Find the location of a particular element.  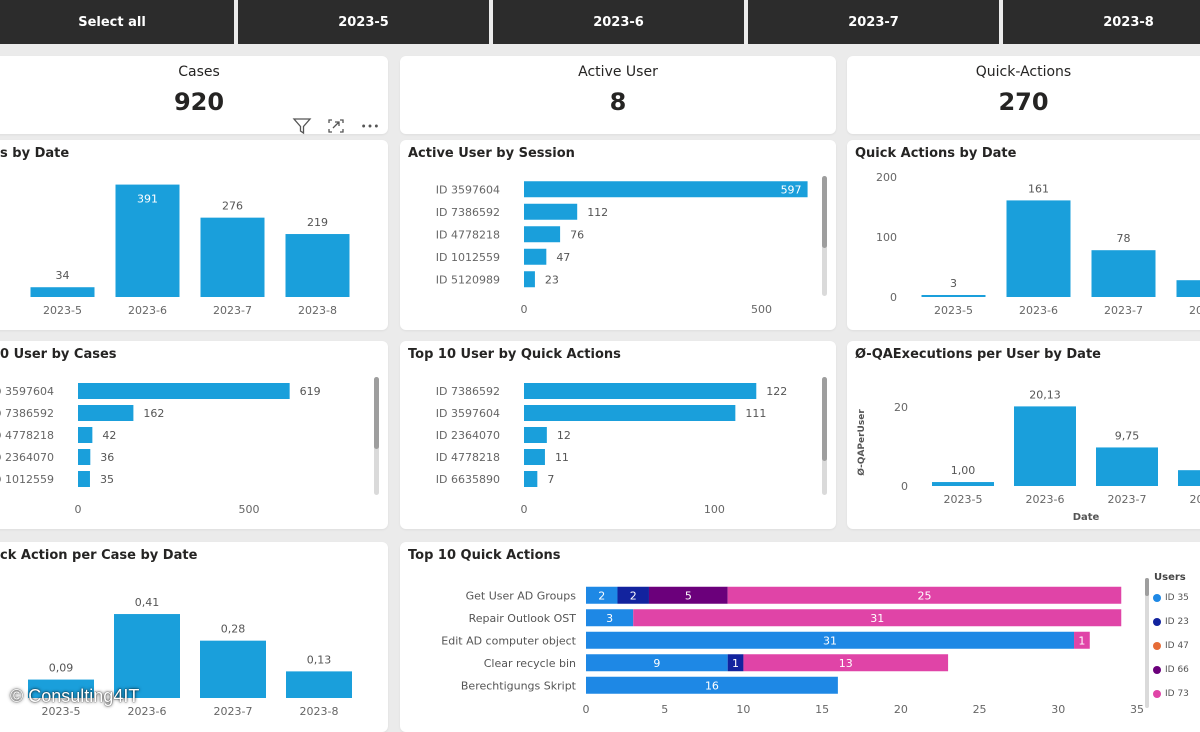

kpi-value: 8 is located at coordinates (618, 102).